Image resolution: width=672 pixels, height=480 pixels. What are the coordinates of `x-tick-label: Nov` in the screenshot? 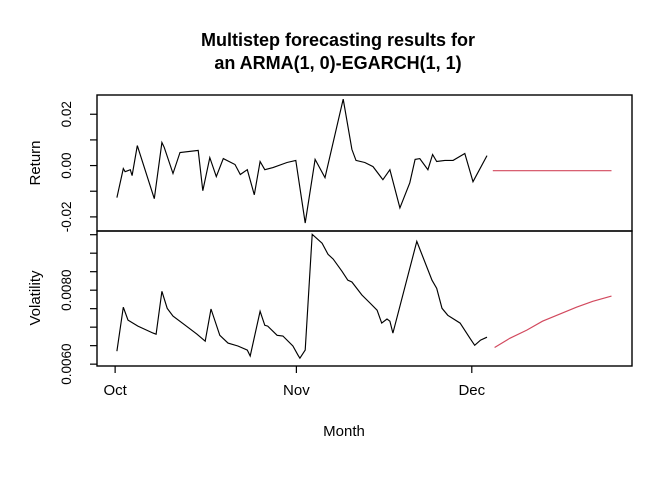 It's located at (296, 390).